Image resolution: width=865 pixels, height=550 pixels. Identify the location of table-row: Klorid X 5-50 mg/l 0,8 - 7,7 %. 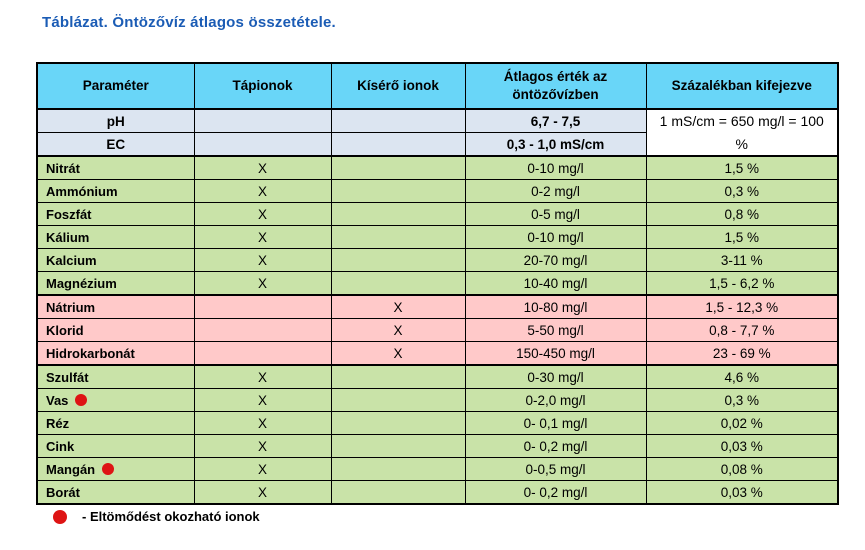
(437, 330).